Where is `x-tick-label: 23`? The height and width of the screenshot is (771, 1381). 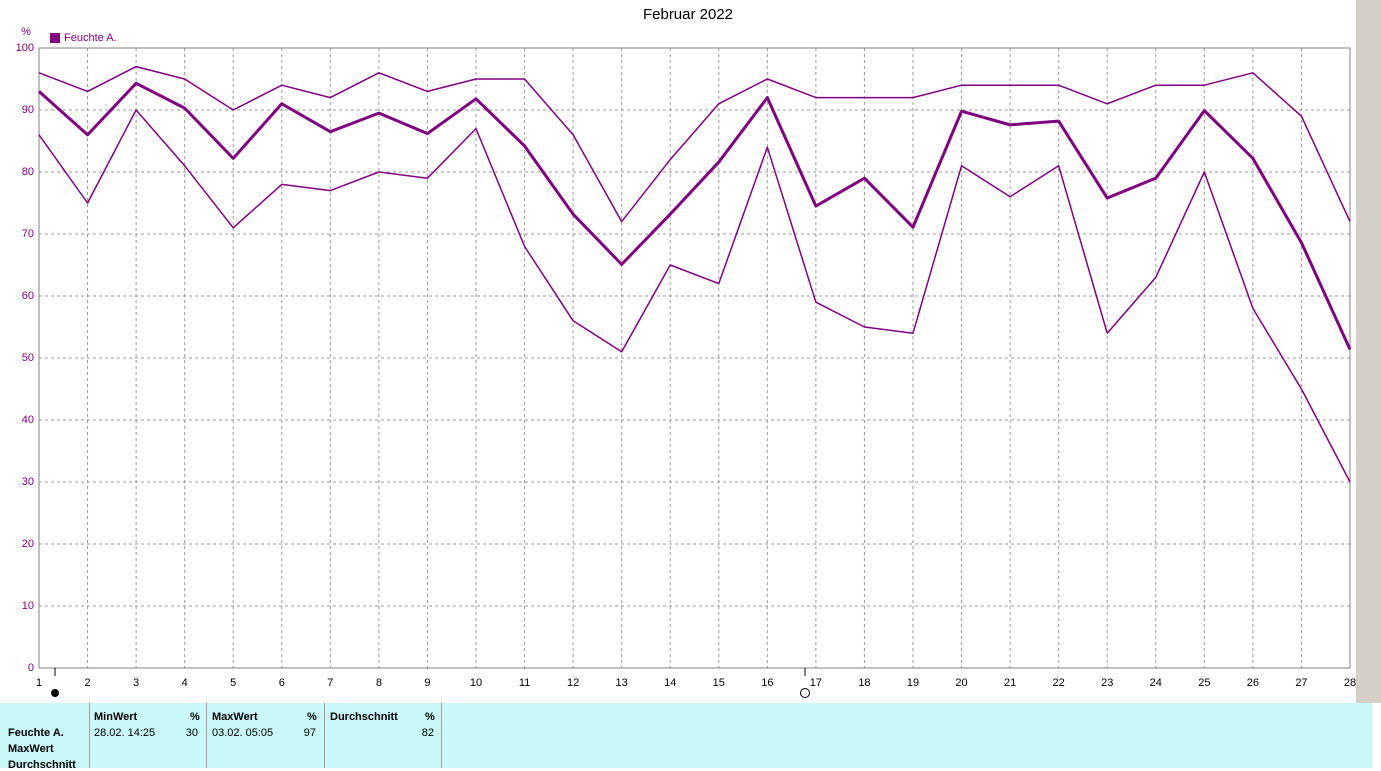
x-tick-label: 23 is located at coordinates (1107, 683).